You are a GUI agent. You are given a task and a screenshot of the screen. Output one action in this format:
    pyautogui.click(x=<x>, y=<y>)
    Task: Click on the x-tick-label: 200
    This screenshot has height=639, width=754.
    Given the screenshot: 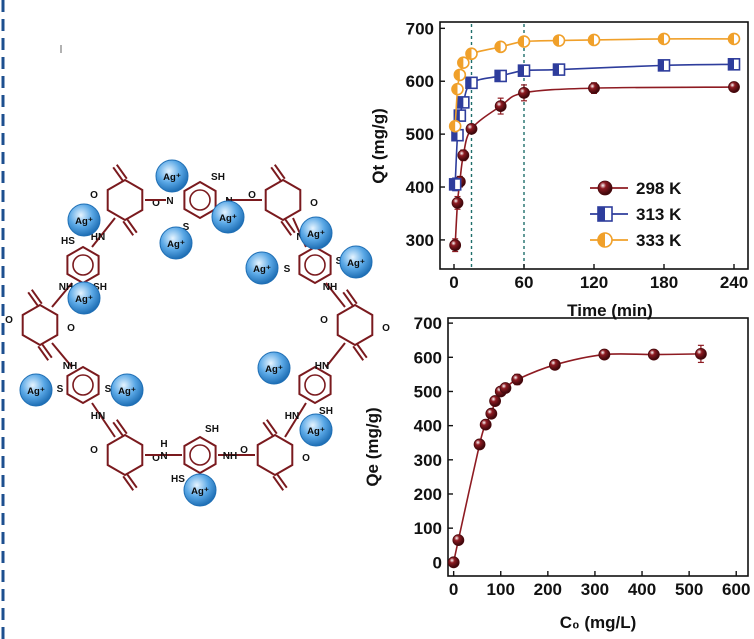 What is the action you would take?
    pyautogui.click(x=548, y=589)
    